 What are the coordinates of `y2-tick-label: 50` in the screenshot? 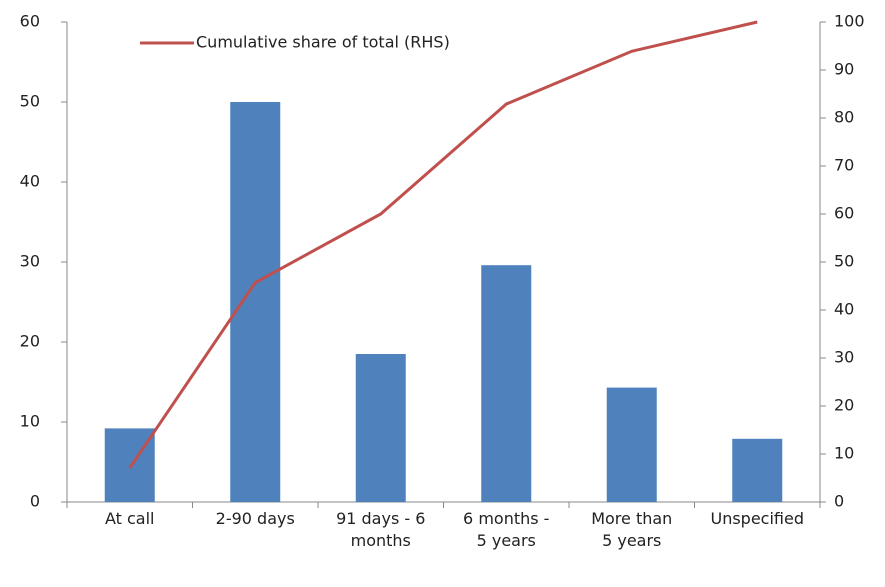 It's located at (844, 261).